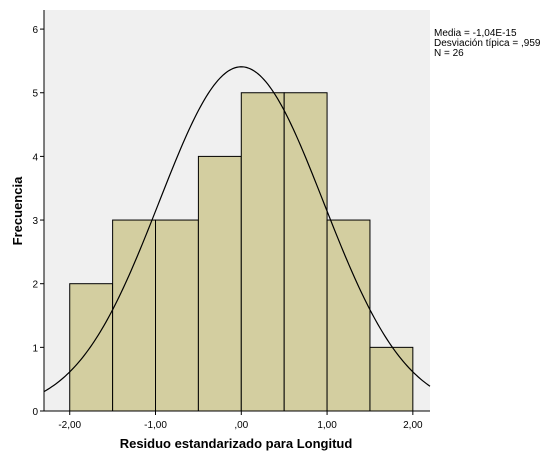  What do you see at coordinates (35, 348) in the screenshot?
I see `y-tick-label: 1` at bounding box center [35, 348].